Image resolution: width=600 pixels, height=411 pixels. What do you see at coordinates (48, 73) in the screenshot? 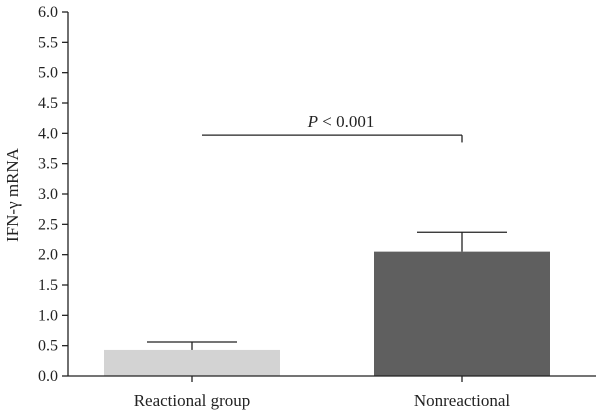
I see `y-tick-label: 5.0` at bounding box center [48, 73].